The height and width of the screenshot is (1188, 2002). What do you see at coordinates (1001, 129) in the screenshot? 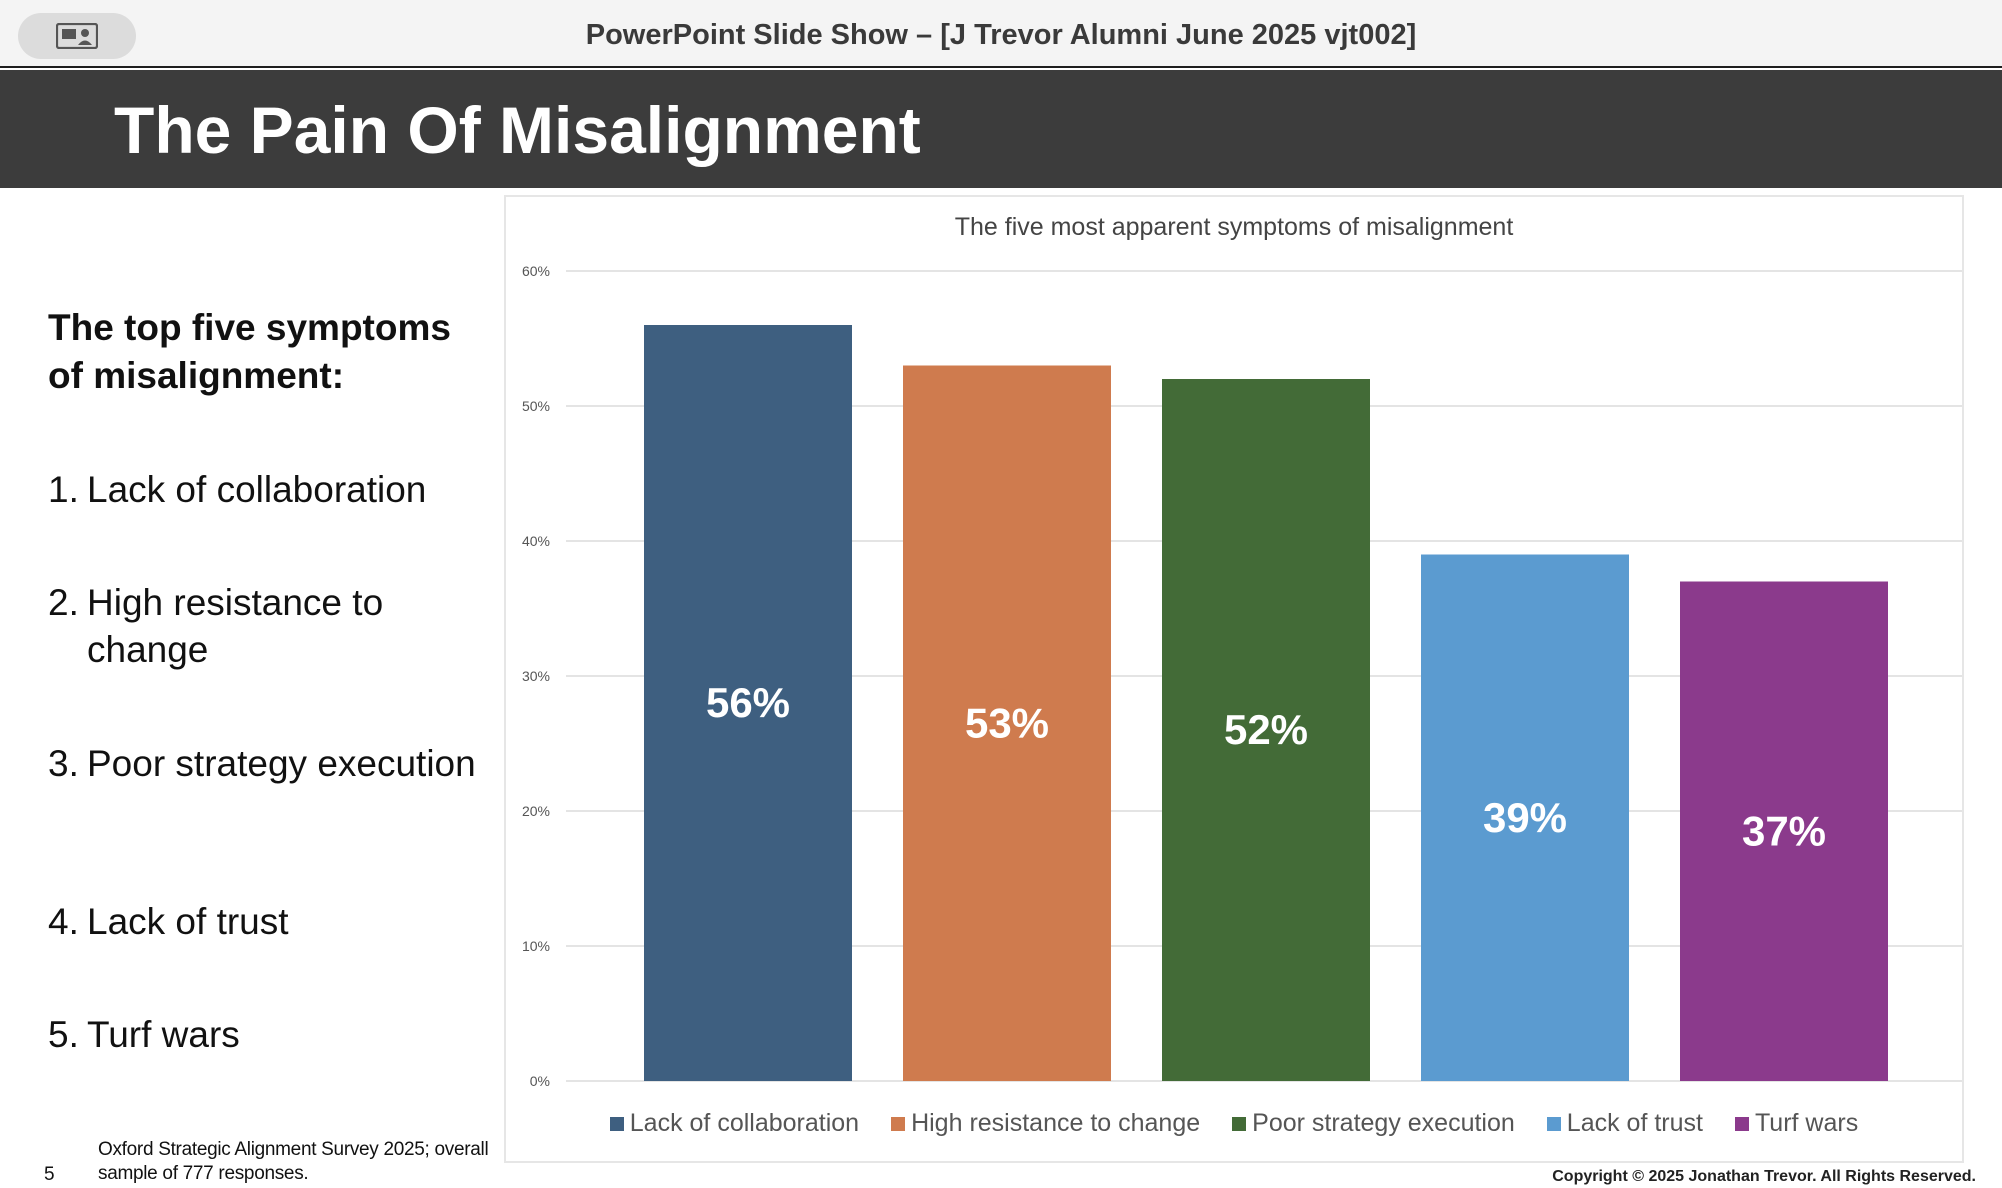
I see `slide-header-band: The Pain Of Misalignment` at bounding box center [1001, 129].